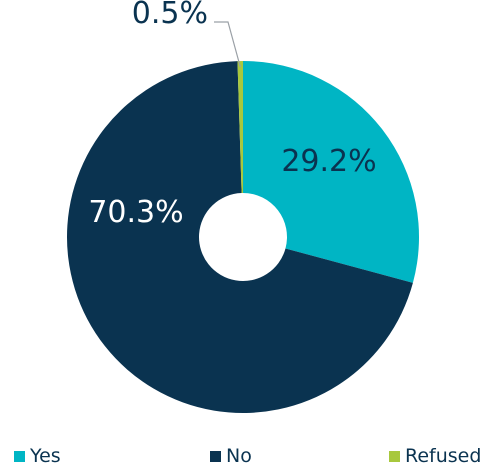 This screenshot has width=487, height=468. What do you see at coordinates (135, 212) in the screenshot?
I see `data-label-no: 70.3%` at bounding box center [135, 212].